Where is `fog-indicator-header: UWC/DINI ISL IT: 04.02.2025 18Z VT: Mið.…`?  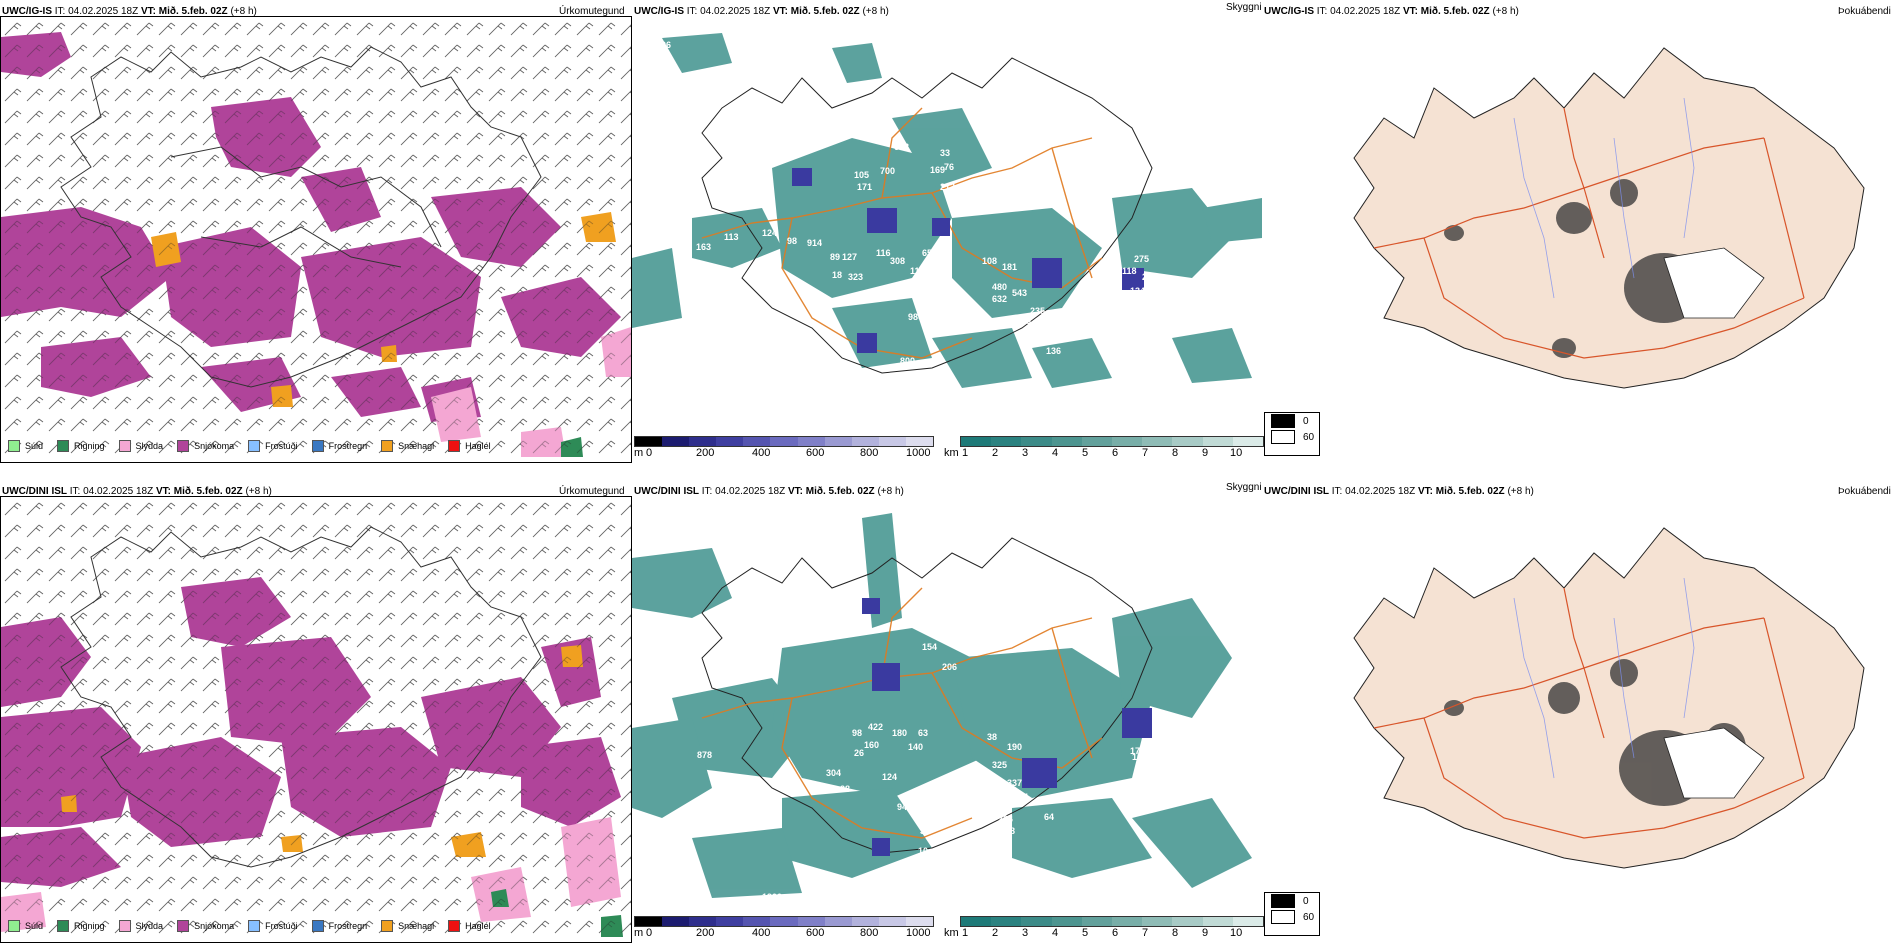 fog-indicator-header: UWC/DINI ISL IT: 04.02.2025 18Z VT: Mið.… is located at coordinates (1399, 491).